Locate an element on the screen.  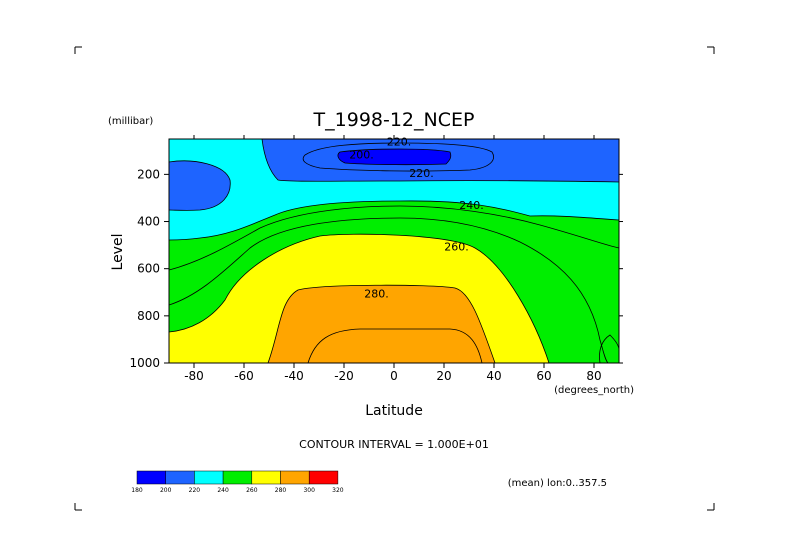
x-tick-label: -20 is located at coordinates (344, 376).